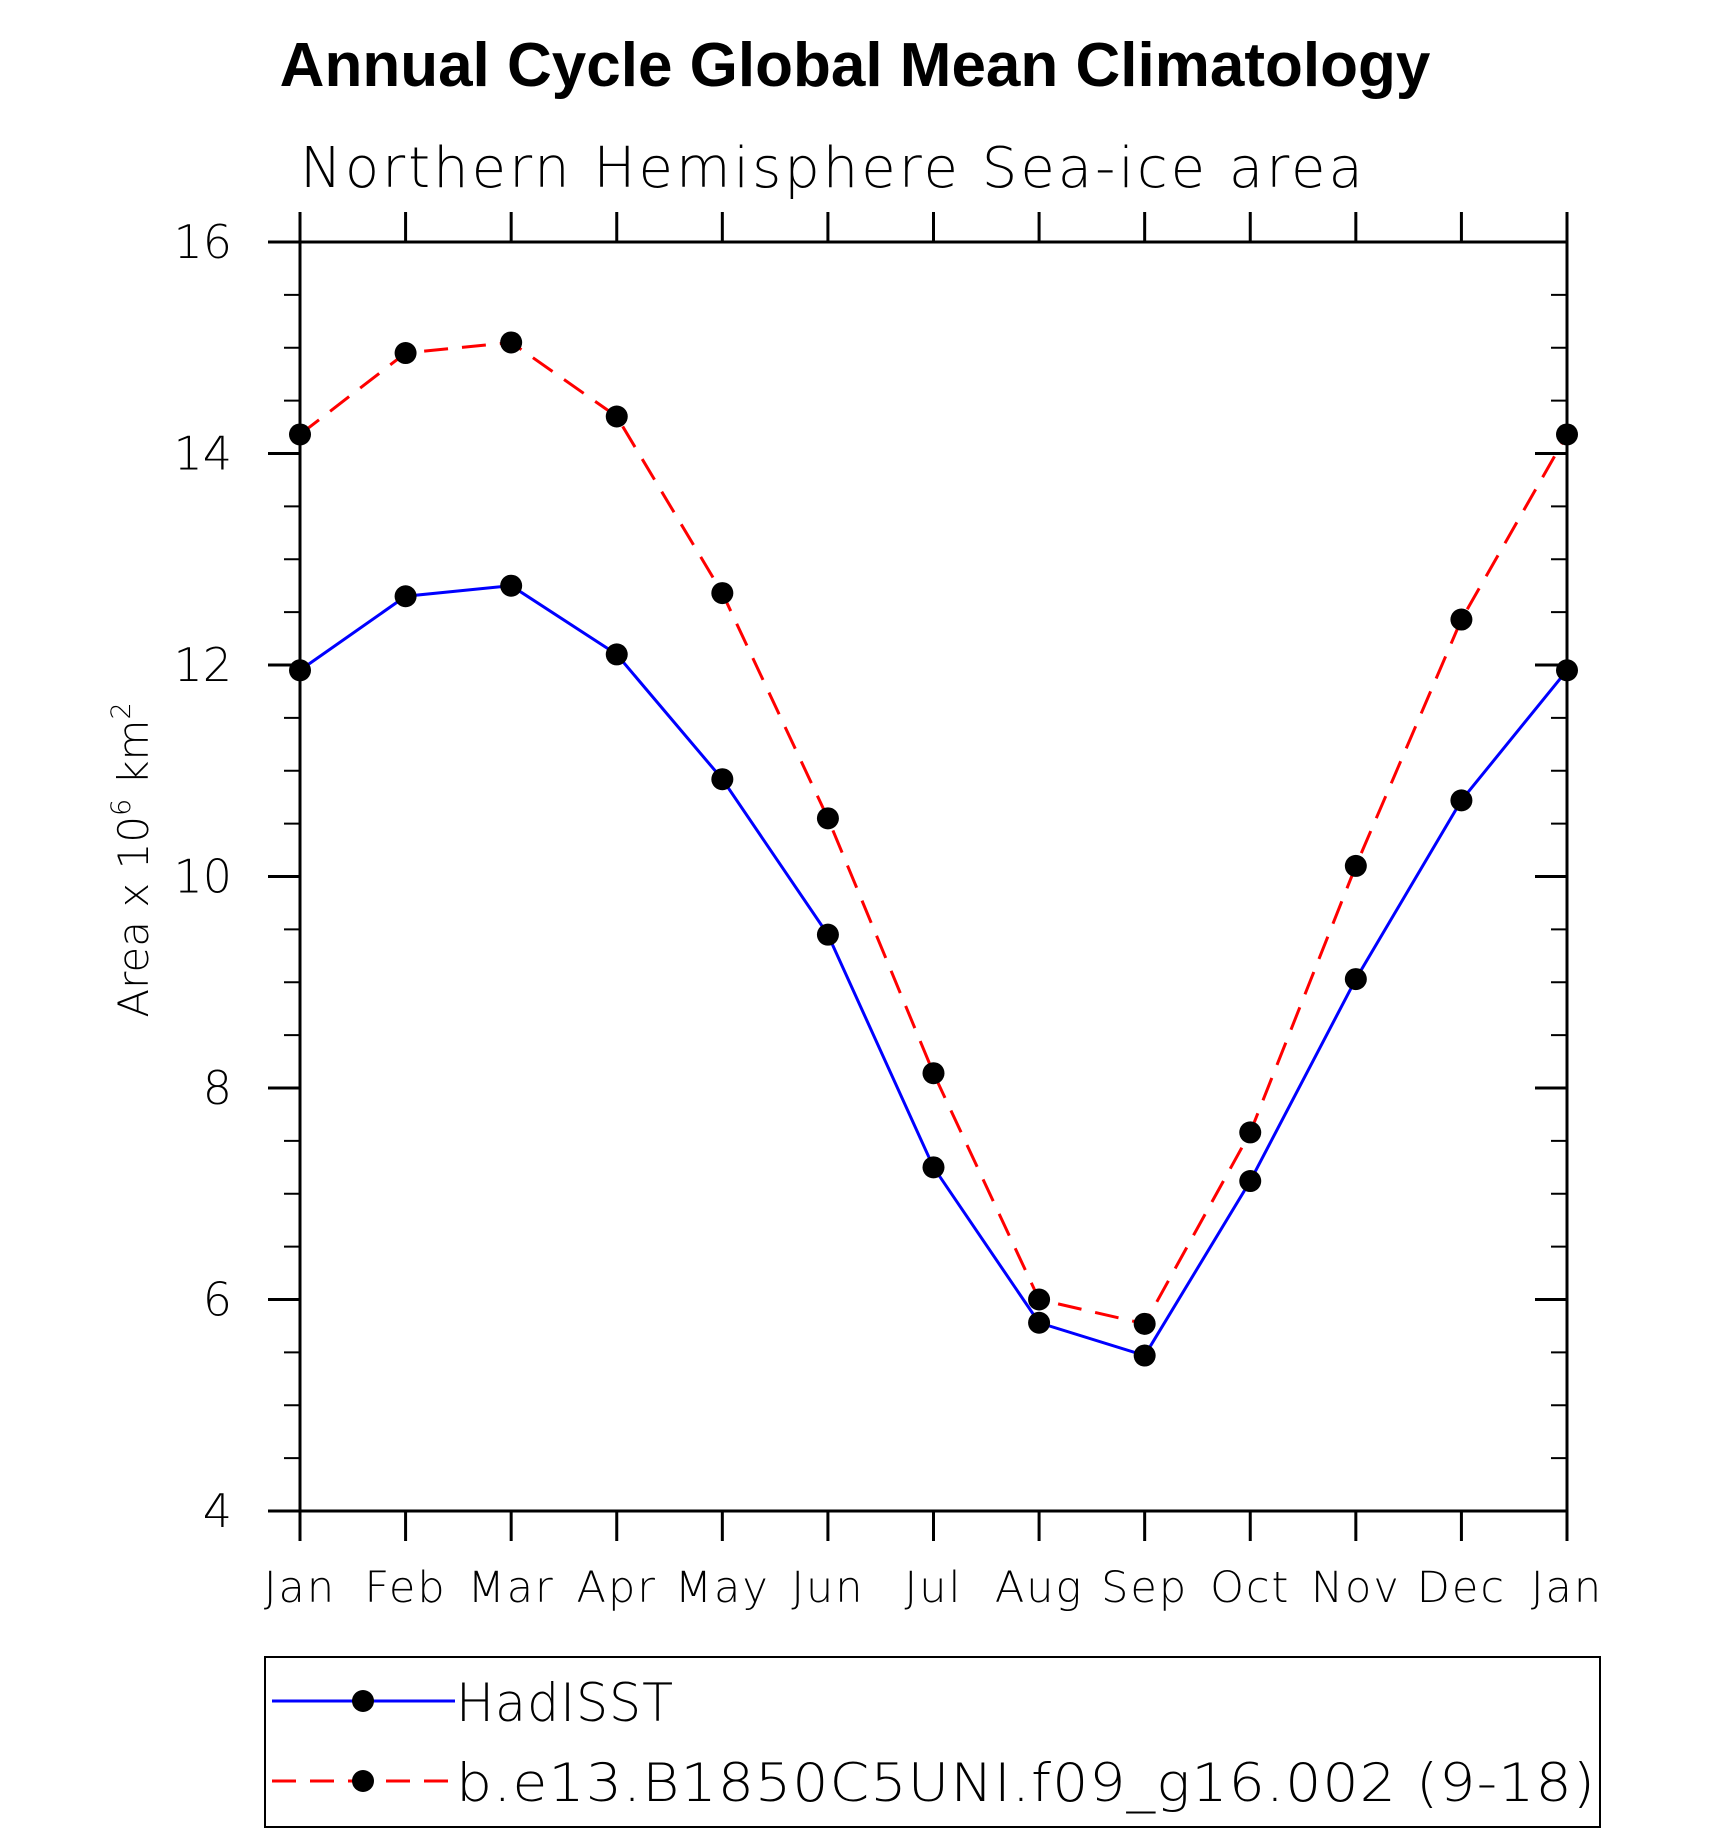 The width and height of the screenshot is (1710, 1833). What do you see at coordinates (855, 65) in the screenshot?
I see `chart-title: Annual Cycle Global Mean Climatology` at bounding box center [855, 65].